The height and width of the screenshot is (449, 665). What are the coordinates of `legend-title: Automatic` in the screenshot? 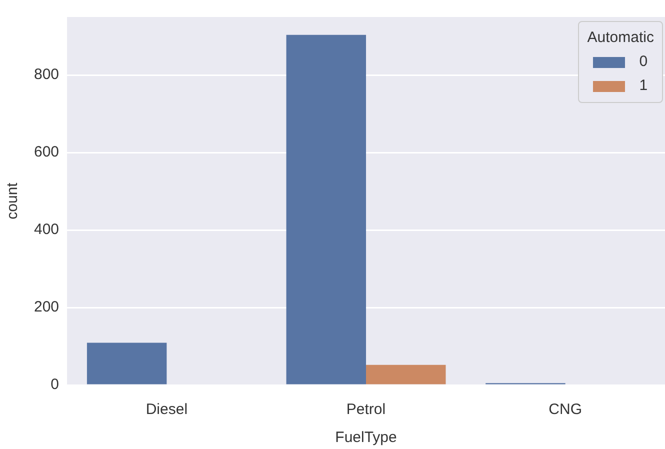 It's located at (620, 38).